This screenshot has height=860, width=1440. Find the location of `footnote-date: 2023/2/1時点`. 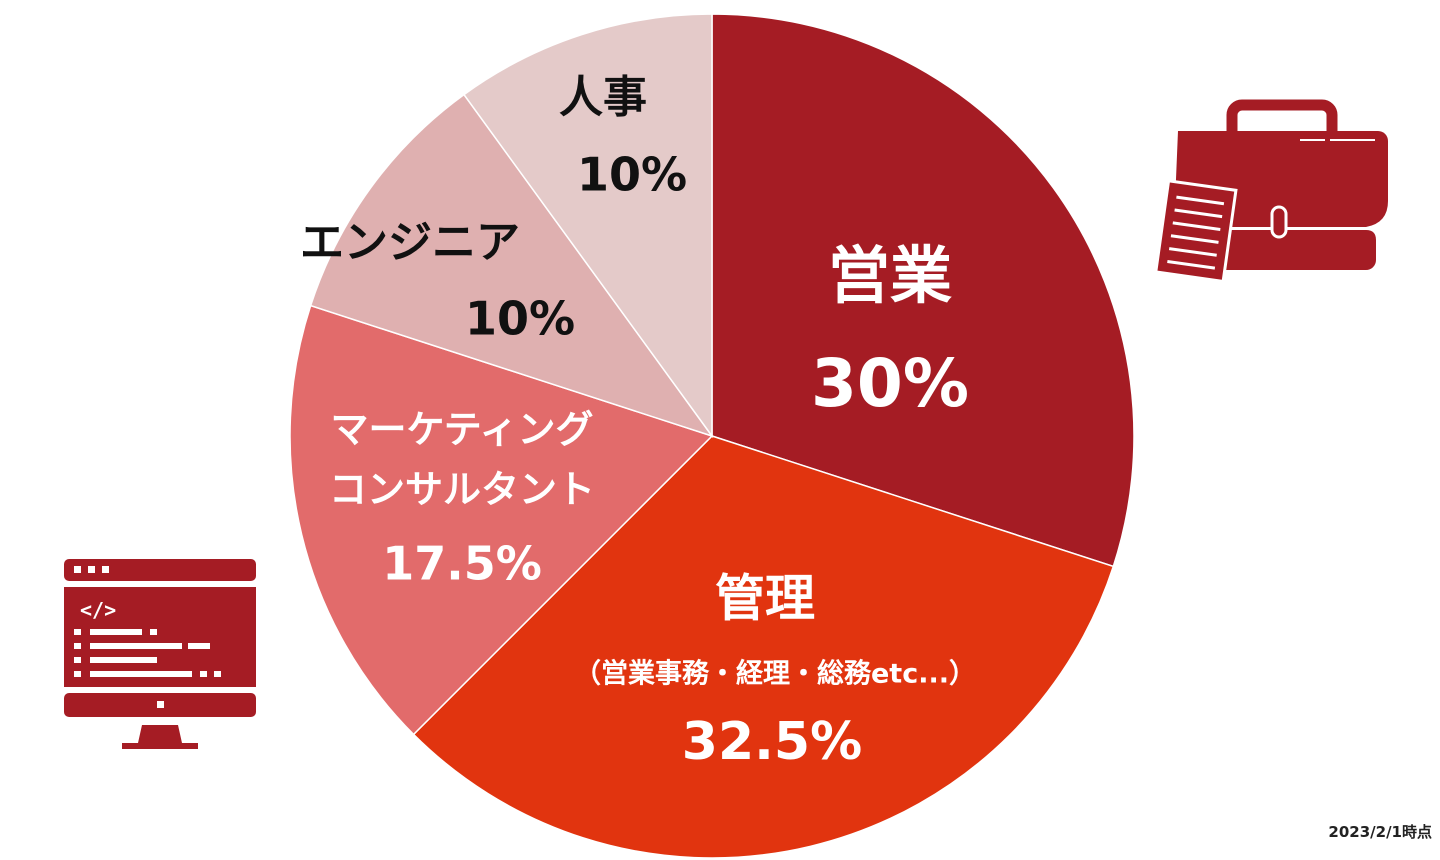

footnote-date: 2023/2/1時点 is located at coordinates (1380, 832).